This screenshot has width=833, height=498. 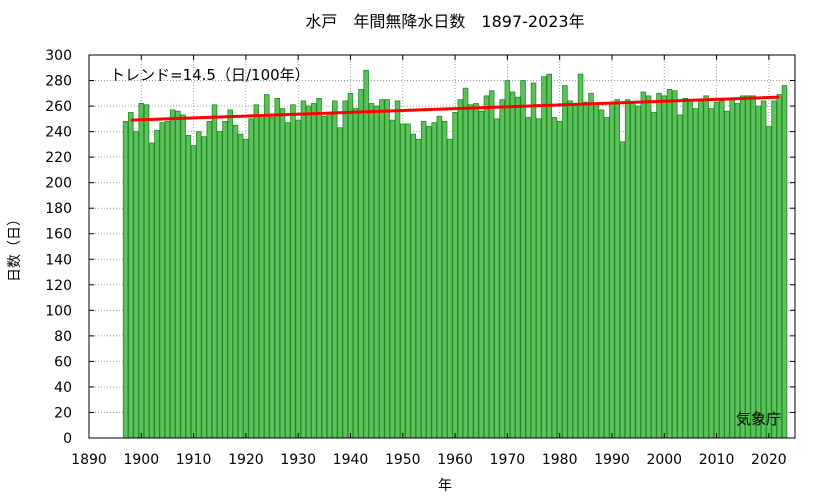 I want to click on x-tick-label: 2010, so click(x=717, y=460).